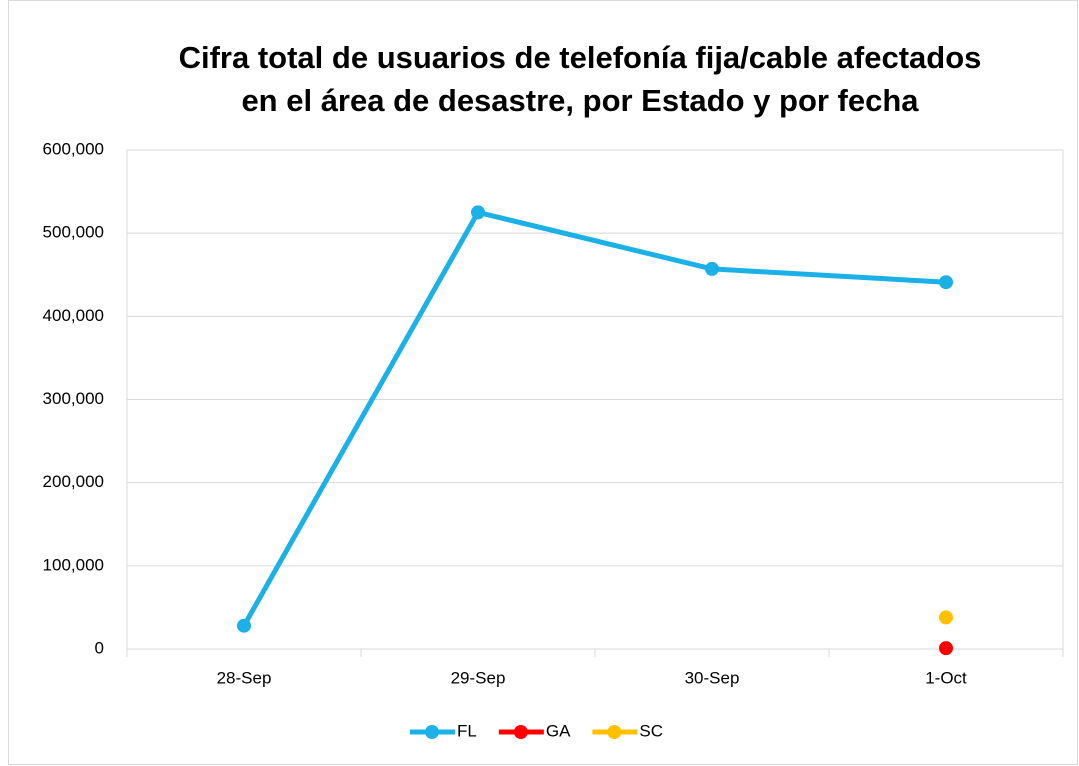  What do you see at coordinates (651, 730) in the screenshot?
I see `legend-label: SC` at bounding box center [651, 730].